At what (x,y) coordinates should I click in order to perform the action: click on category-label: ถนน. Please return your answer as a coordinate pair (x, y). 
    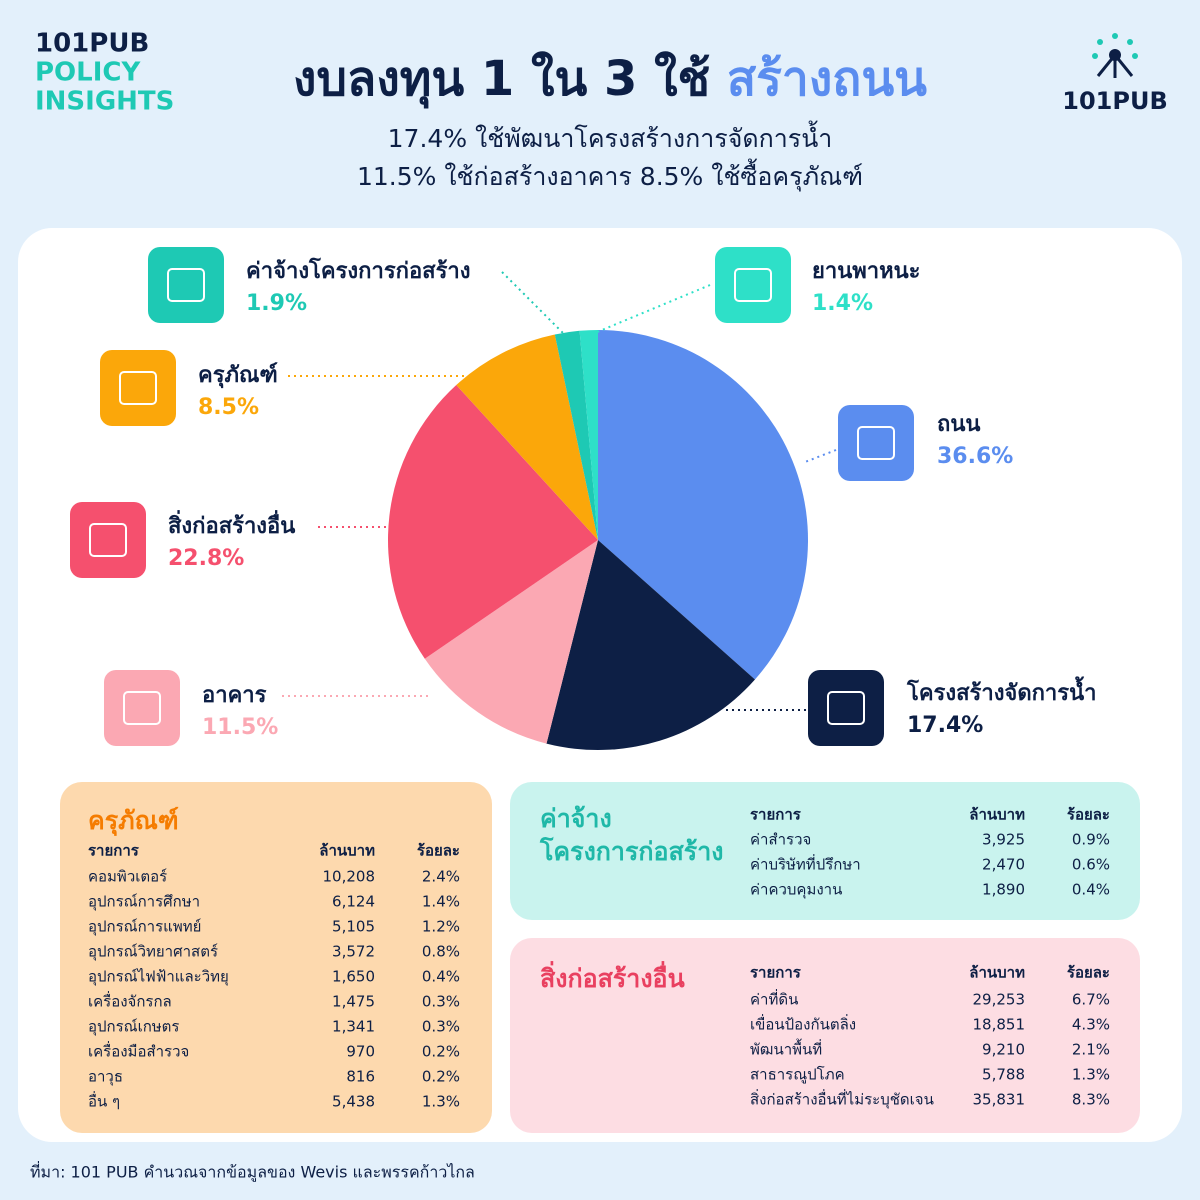
    Looking at the image, I should click on (958, 424).